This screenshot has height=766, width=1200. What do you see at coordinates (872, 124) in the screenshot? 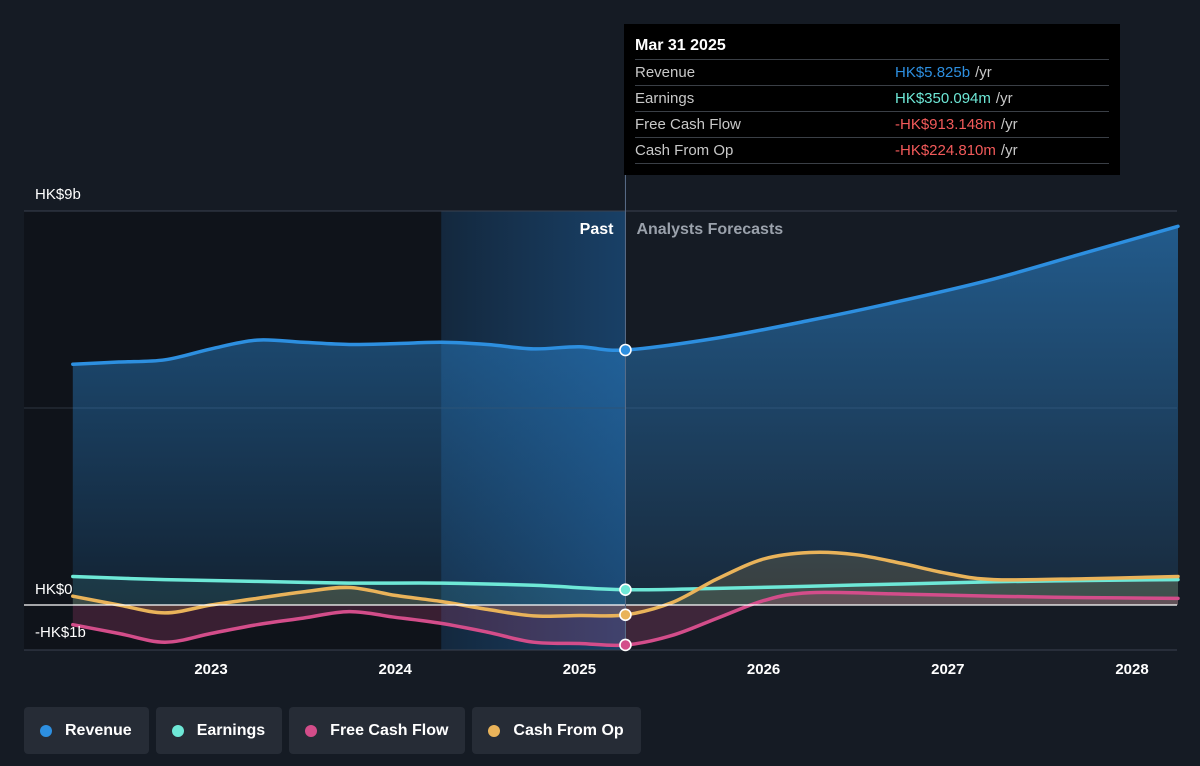
I see `tooltip-row-free-cash-flow: Free Cash Flow -HK$913.148m /yr` at bounding box center [872, 124].